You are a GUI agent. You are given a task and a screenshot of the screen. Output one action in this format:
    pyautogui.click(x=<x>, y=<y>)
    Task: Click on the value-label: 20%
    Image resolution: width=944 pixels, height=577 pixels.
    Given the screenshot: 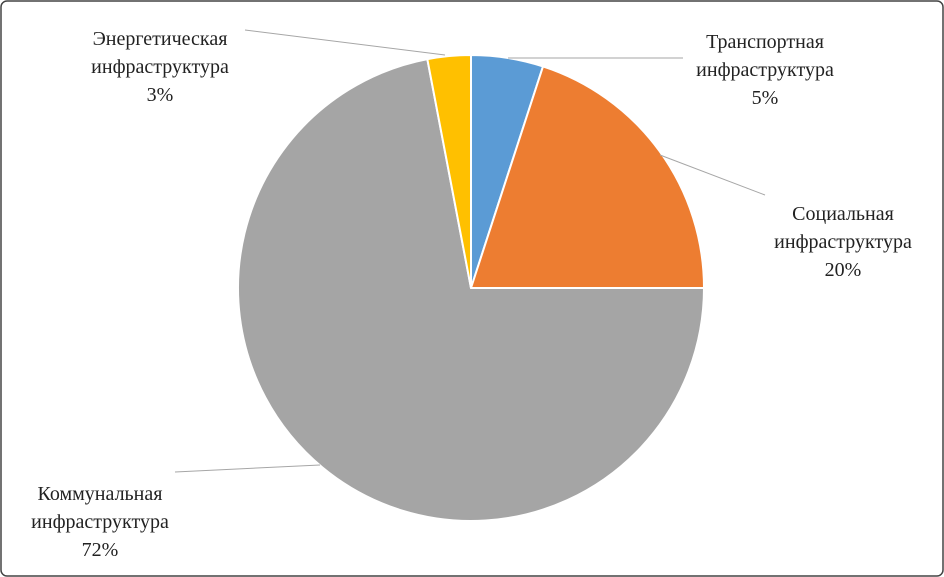 What is the action you would take?
    pyautogui.click(x=843, y=270)
    